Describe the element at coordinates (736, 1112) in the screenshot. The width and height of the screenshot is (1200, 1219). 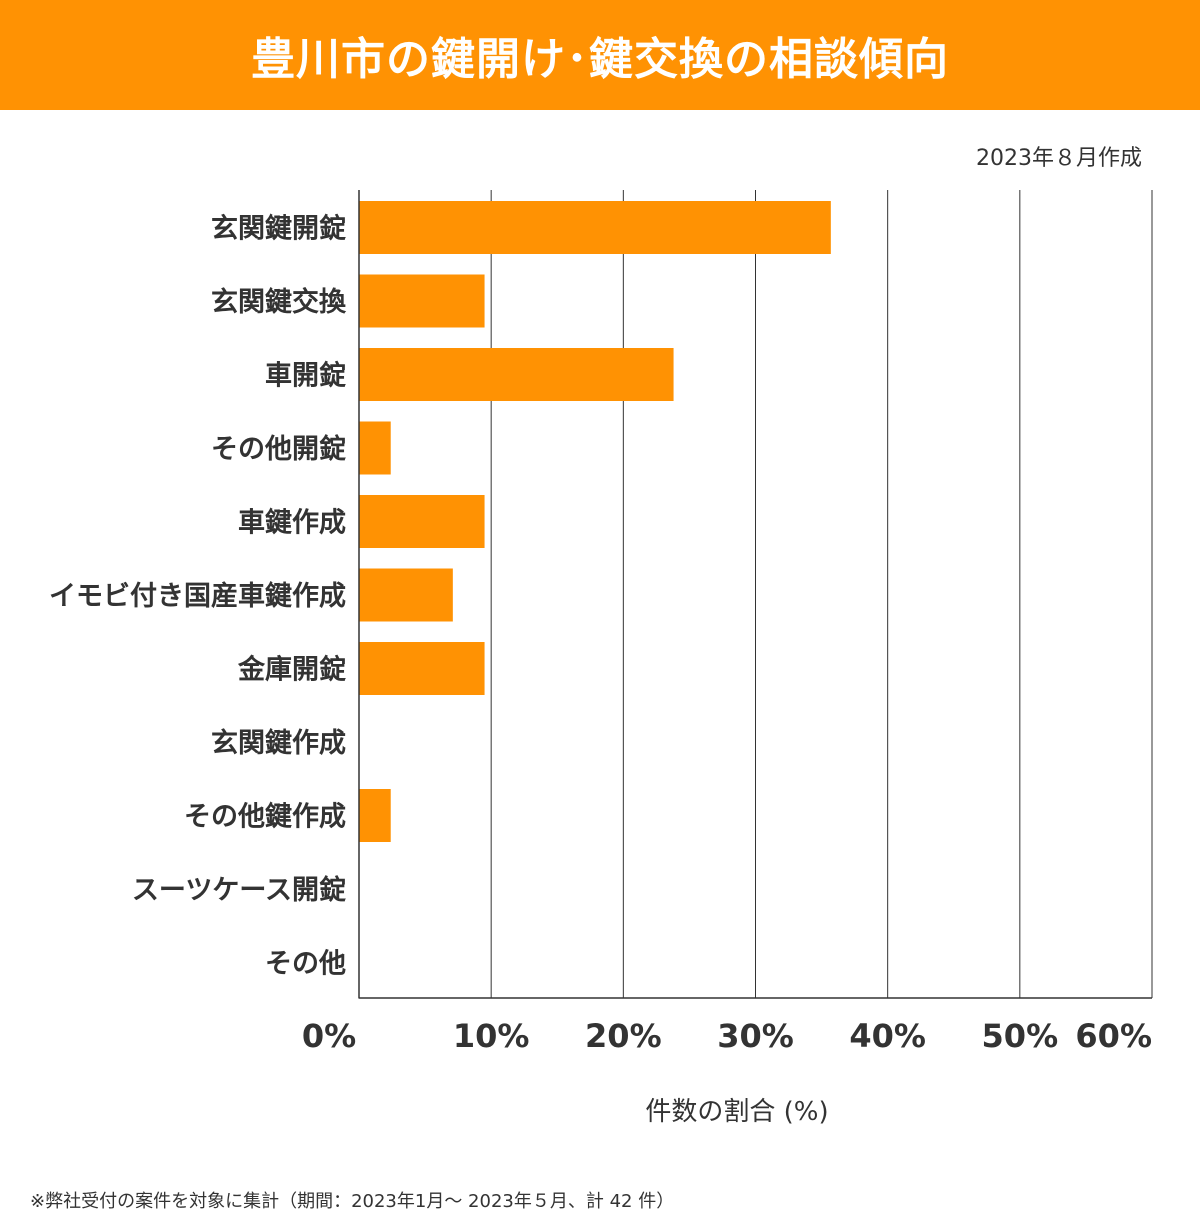
I see `x-axis-title: 件数の割合 (%)` at that location.